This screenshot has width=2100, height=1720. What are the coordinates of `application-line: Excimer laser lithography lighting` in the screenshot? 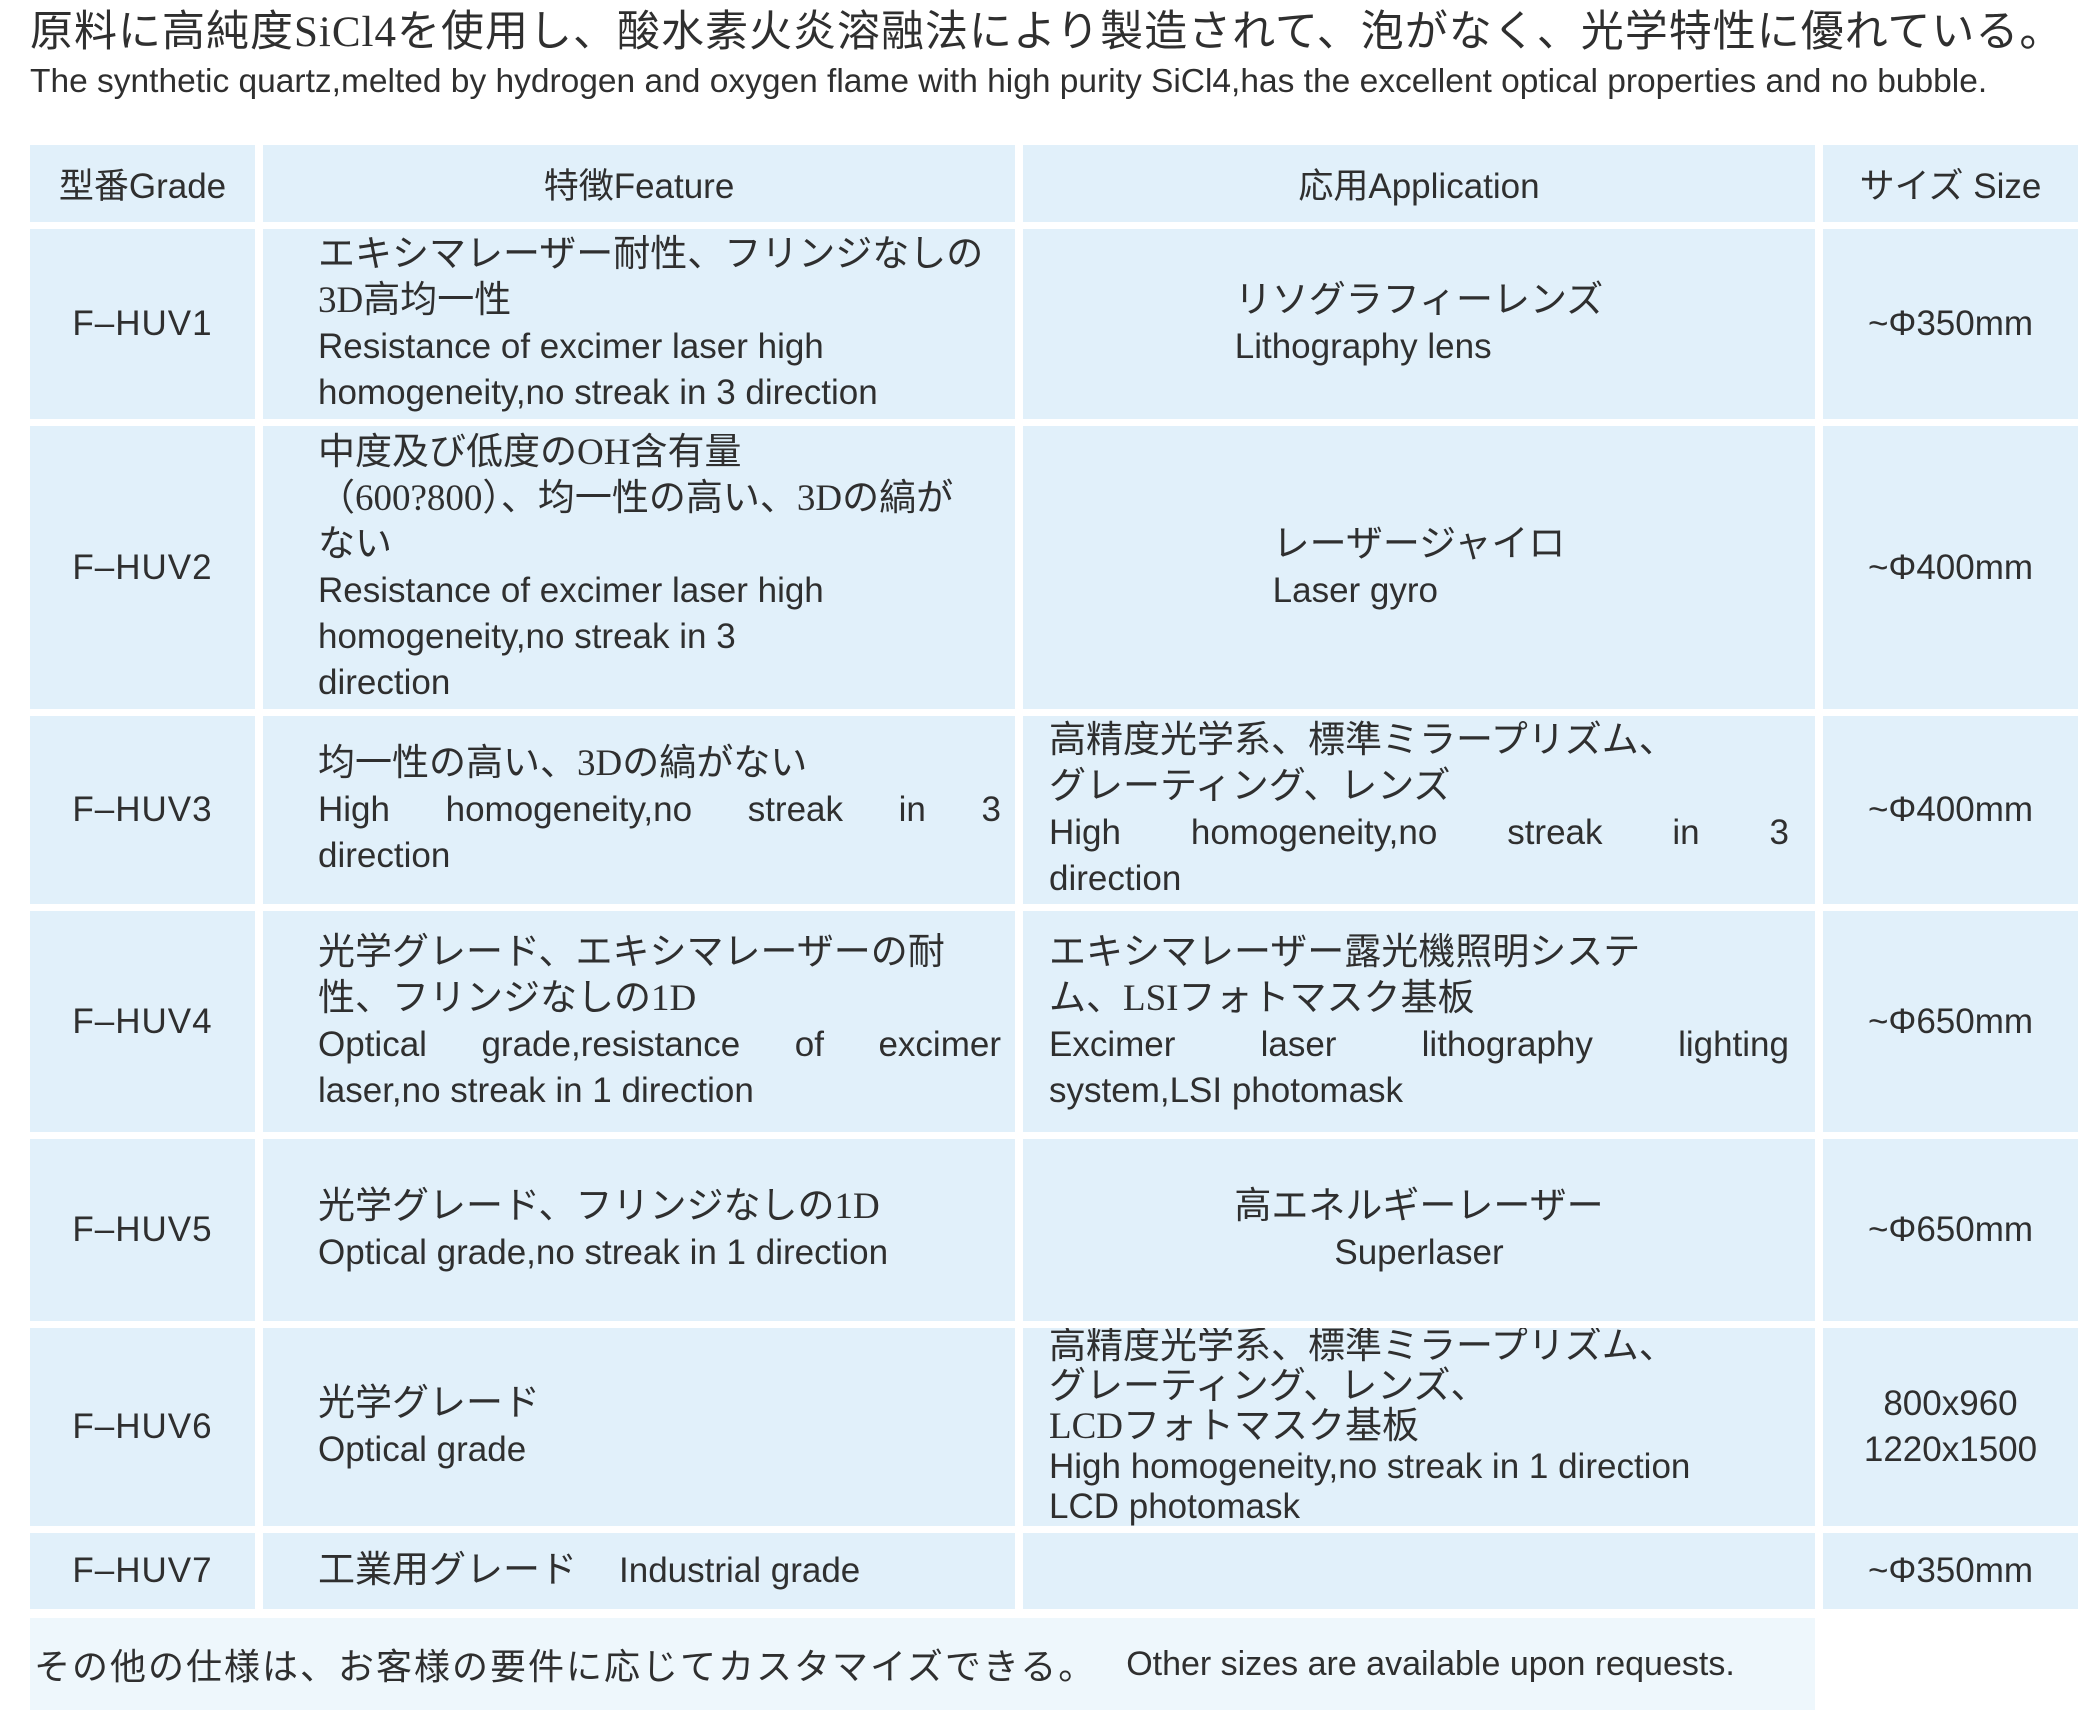 It's located at (1419, 1044).